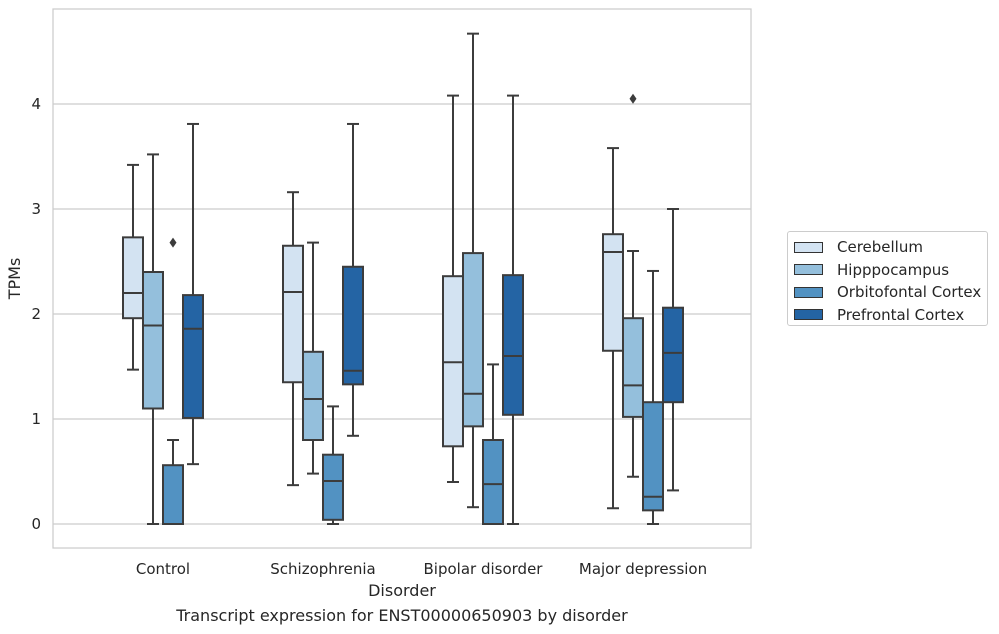  I want to click on y-tick-label: 0, so click(36, 524).